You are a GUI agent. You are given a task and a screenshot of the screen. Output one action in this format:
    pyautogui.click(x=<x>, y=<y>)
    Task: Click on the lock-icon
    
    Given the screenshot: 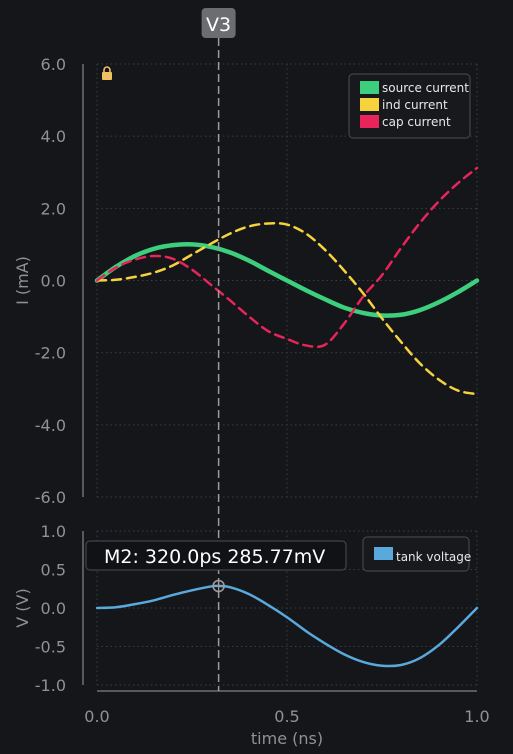 What is the action you would take?
    pyautogui.click(x=107, y=73)
    